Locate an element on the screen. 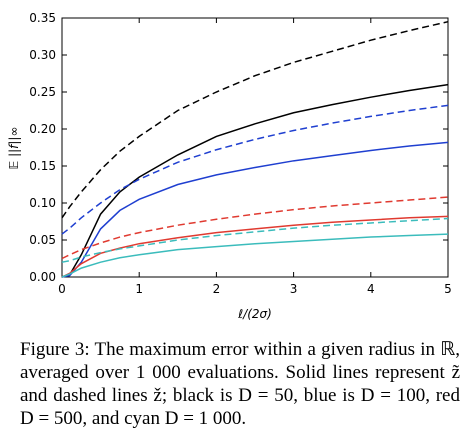  y-tick-label: 0.05 is located at coordinates (42, 240).